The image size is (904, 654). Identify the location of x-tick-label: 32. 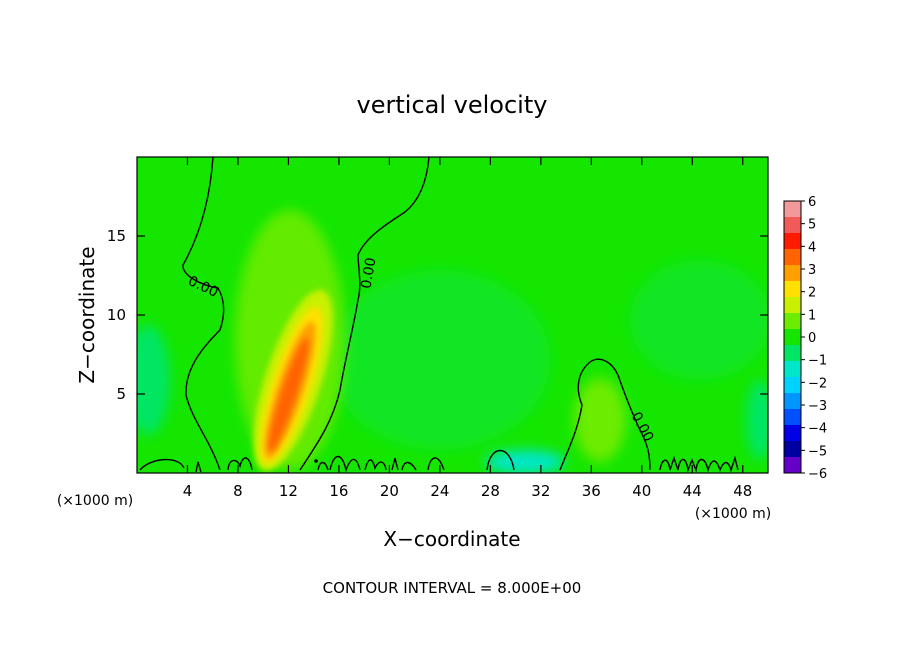
(540, 491).